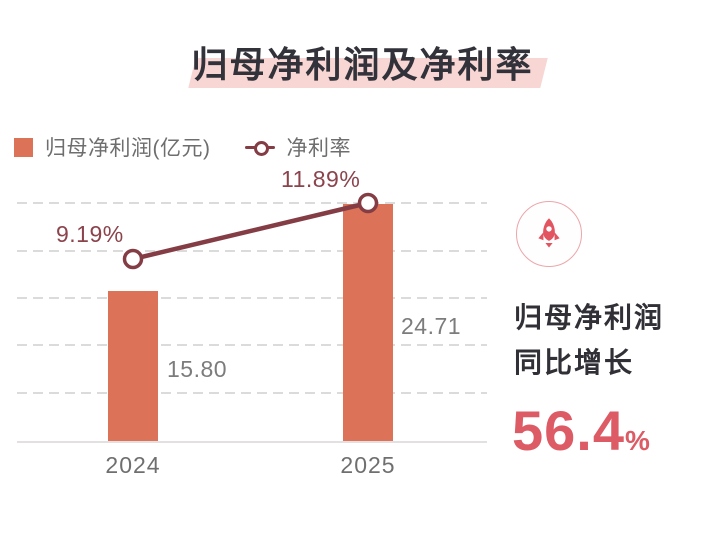 The image size is (725, 542). I want to click on summary-line2: 同比增长, so click(574, 362).